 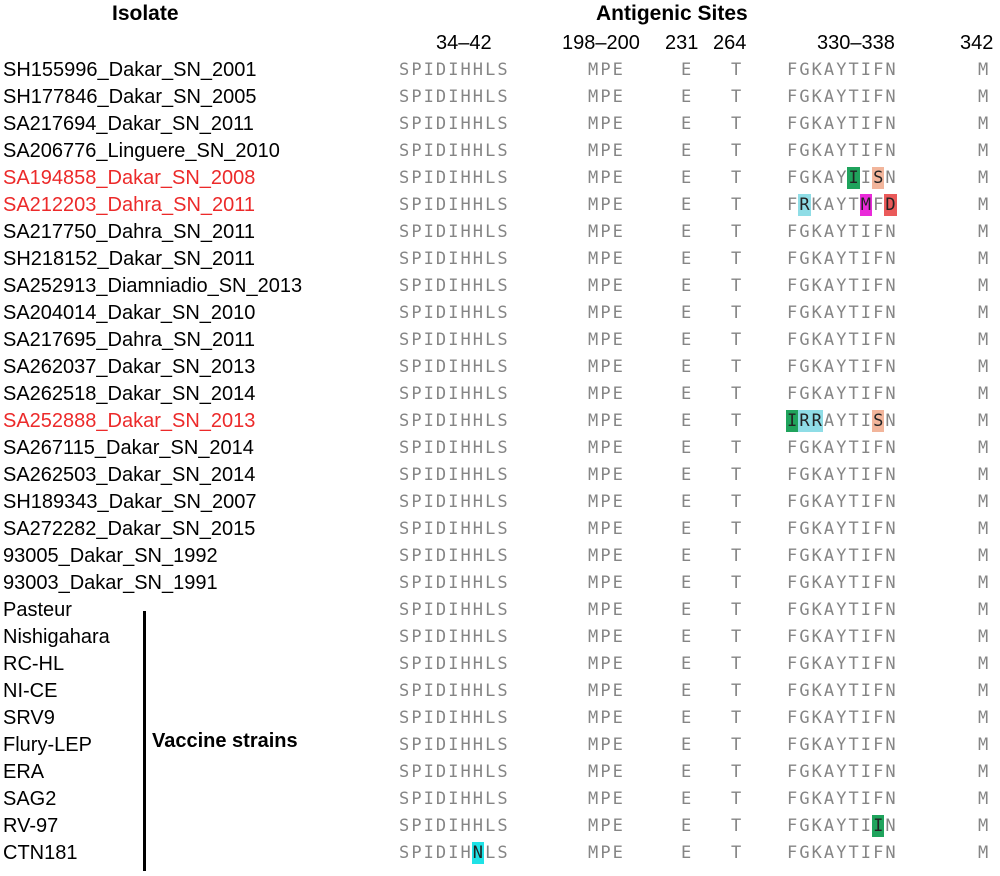 What do you see at coordinates (128, 124) in the screenshot?
I see `isolate-name: SA217694_Dakar_SN_2011` at bounding box center [128, 124].